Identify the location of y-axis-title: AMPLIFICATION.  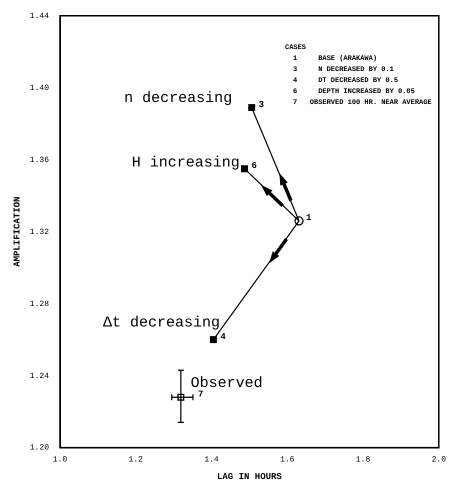
(17, 231).